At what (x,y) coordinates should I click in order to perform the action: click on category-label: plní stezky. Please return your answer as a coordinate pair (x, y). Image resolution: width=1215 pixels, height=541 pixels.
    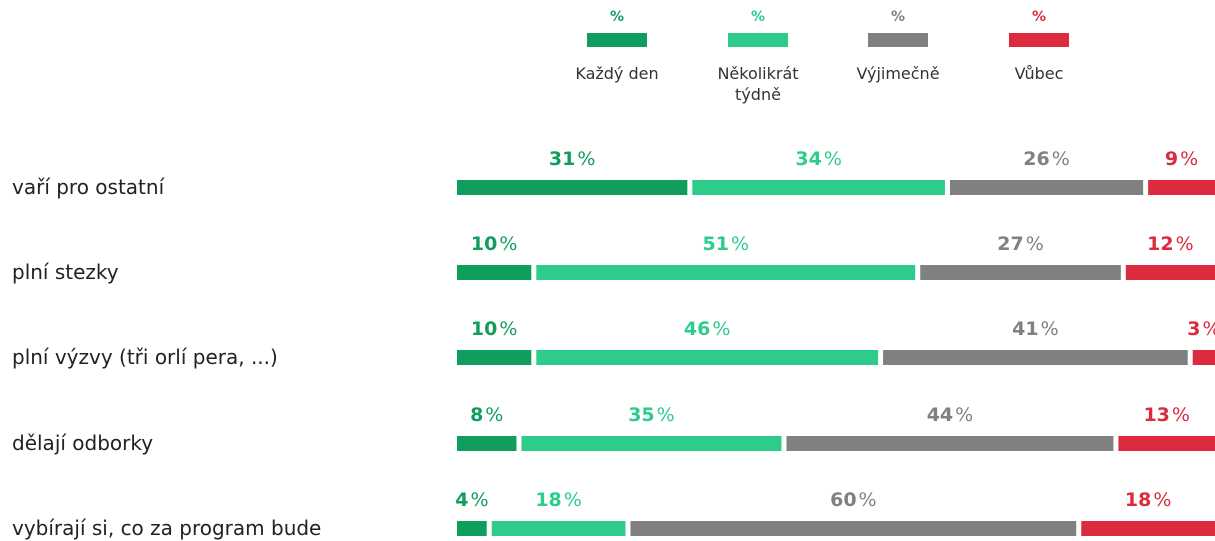
    Looking at the image, I should click on (65, 272).